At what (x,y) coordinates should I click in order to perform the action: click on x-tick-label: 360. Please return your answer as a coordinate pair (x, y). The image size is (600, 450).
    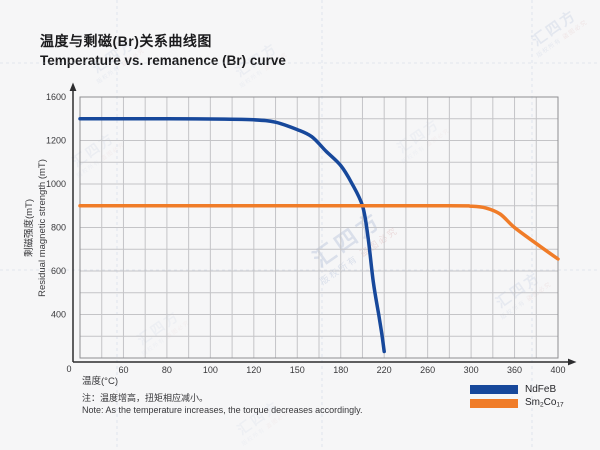
    Looking at the image, I should click on (514, 370).